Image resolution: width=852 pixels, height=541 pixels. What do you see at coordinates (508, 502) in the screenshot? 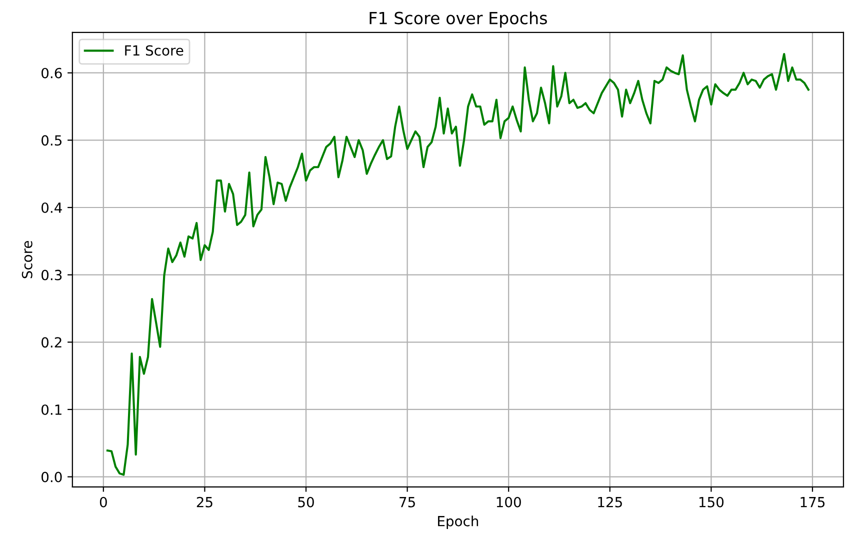
I see `x-tick-label: 100` at bounding box center [508, 502].